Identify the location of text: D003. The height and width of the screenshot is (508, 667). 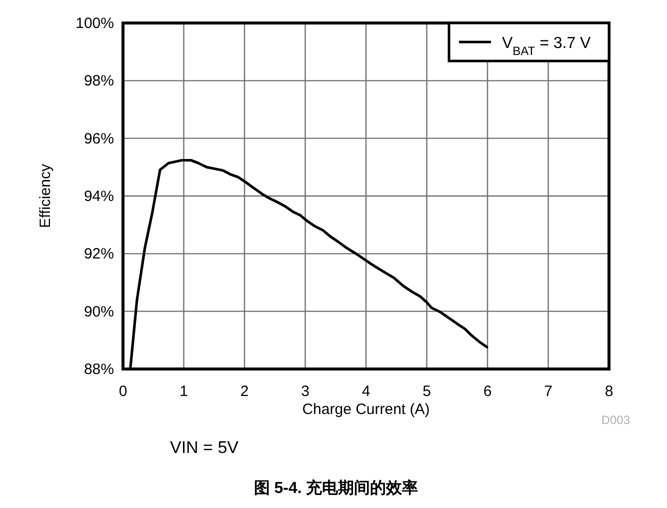
(615, 420).